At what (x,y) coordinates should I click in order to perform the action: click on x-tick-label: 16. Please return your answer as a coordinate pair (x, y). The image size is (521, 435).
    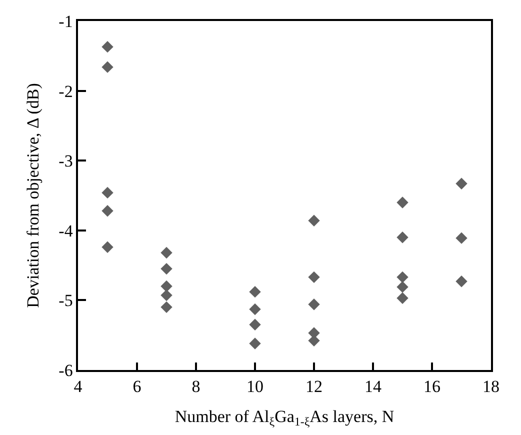
    Looking at the image, I should click on (432, 386).